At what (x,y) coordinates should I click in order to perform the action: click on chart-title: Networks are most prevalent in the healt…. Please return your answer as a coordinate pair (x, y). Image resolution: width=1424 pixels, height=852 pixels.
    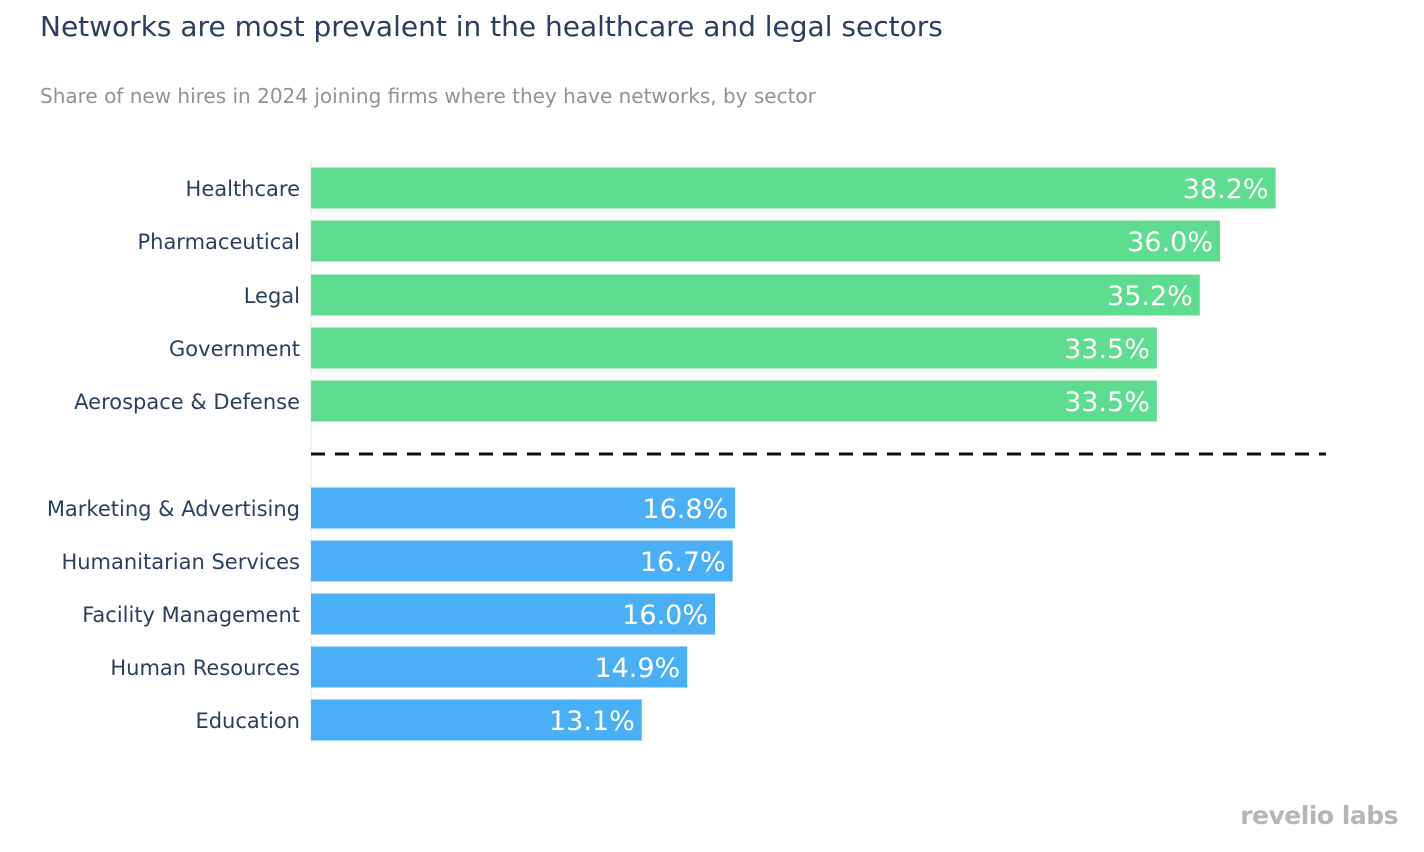
    Looking at the image, I should click on (491, 26).